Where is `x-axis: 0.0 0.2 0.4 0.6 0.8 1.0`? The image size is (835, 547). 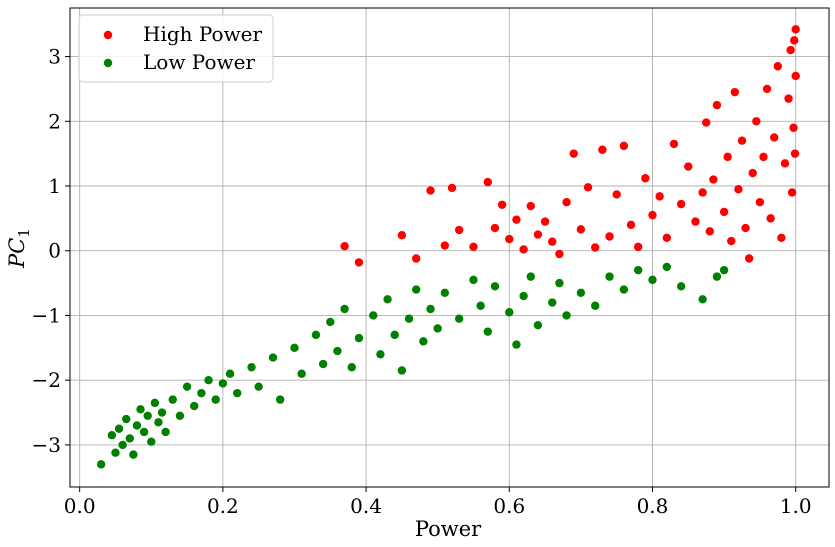 x-axis: 0.0 0.2 0.4 0.6 0.8 1.0 is located at coordinates (438, 502).